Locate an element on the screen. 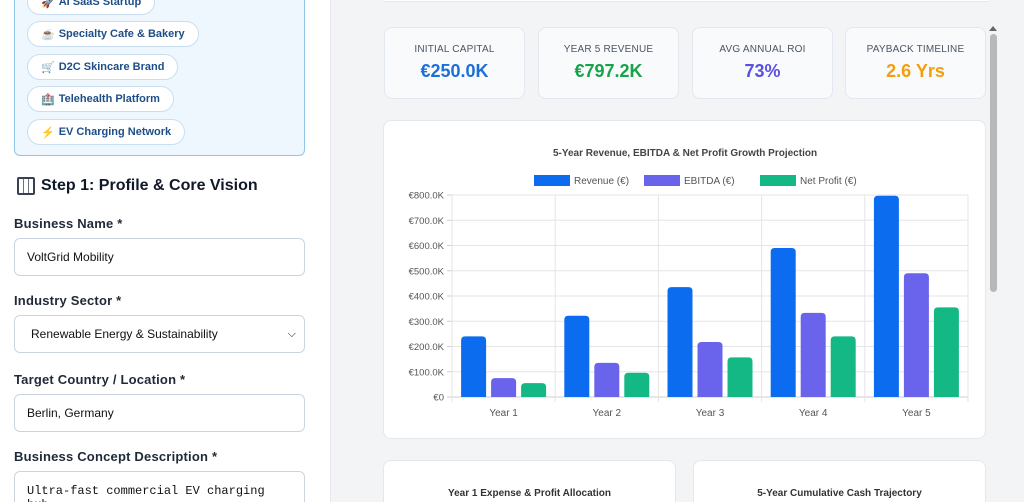 This screenshot has height=502, width=1024. kpi-value: €797.2K is located at coordinates (608, 71).